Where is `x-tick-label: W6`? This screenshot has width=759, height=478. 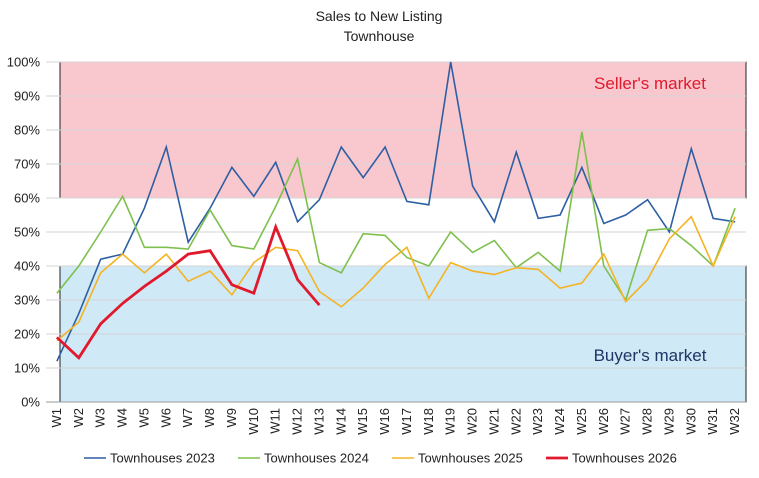 x-tick-label: W6 is located at coordinates (165, 418).